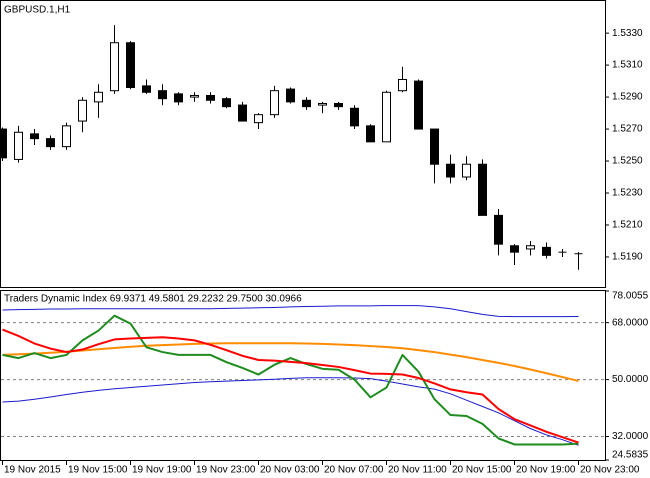 The width and height of the screenshot is (650, 478). What do you see at coordinates (627, 193) in the screenshot?
I see `y-tick-label: 1.5230` at bounding box center [627, 193].